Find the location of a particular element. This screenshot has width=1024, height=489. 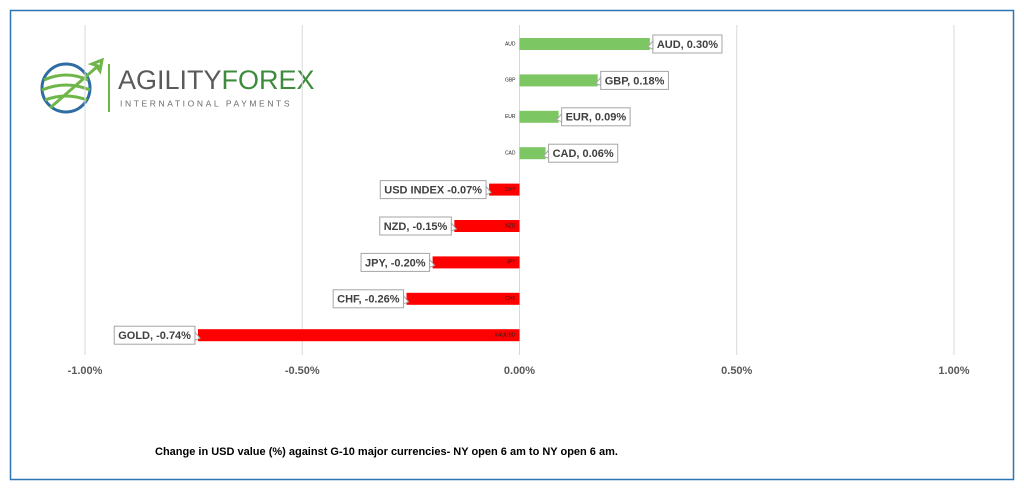

category-label: CHF is located at coordinates (510, 299).